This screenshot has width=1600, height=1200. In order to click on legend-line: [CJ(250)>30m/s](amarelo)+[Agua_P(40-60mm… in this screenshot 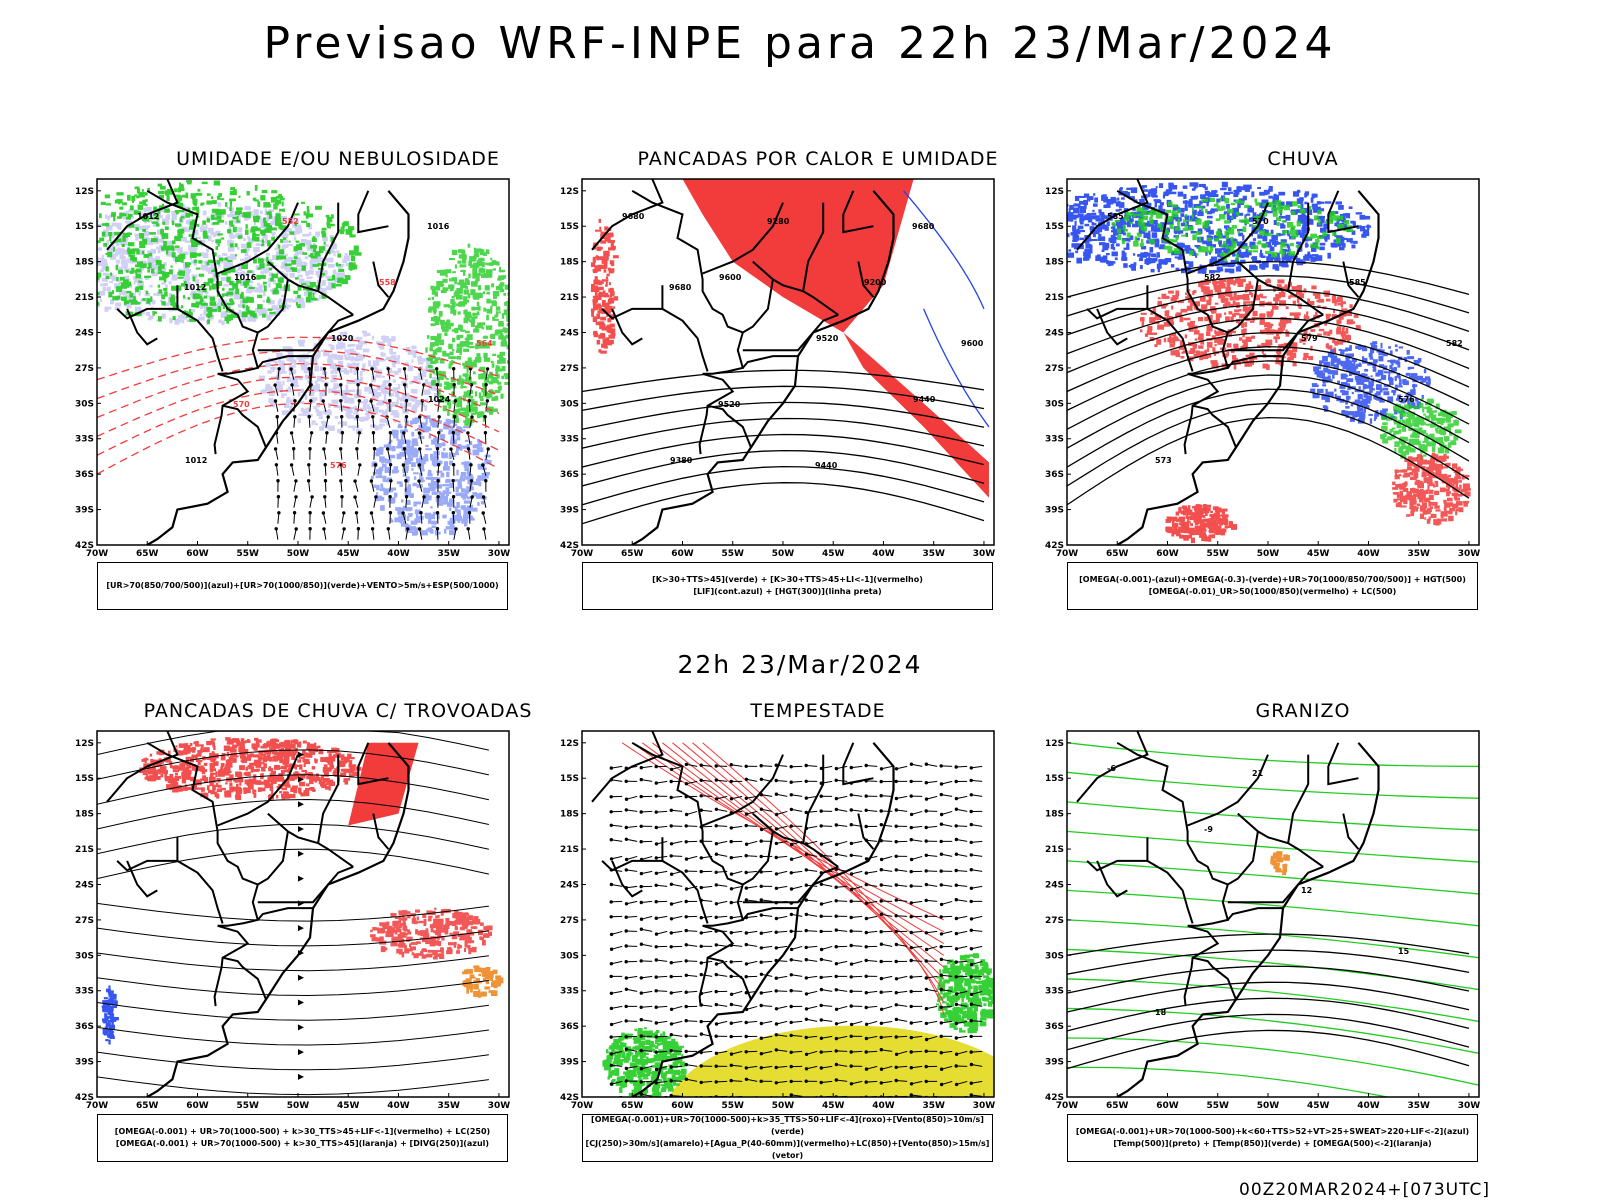, I will do `click(787, 1149)`.